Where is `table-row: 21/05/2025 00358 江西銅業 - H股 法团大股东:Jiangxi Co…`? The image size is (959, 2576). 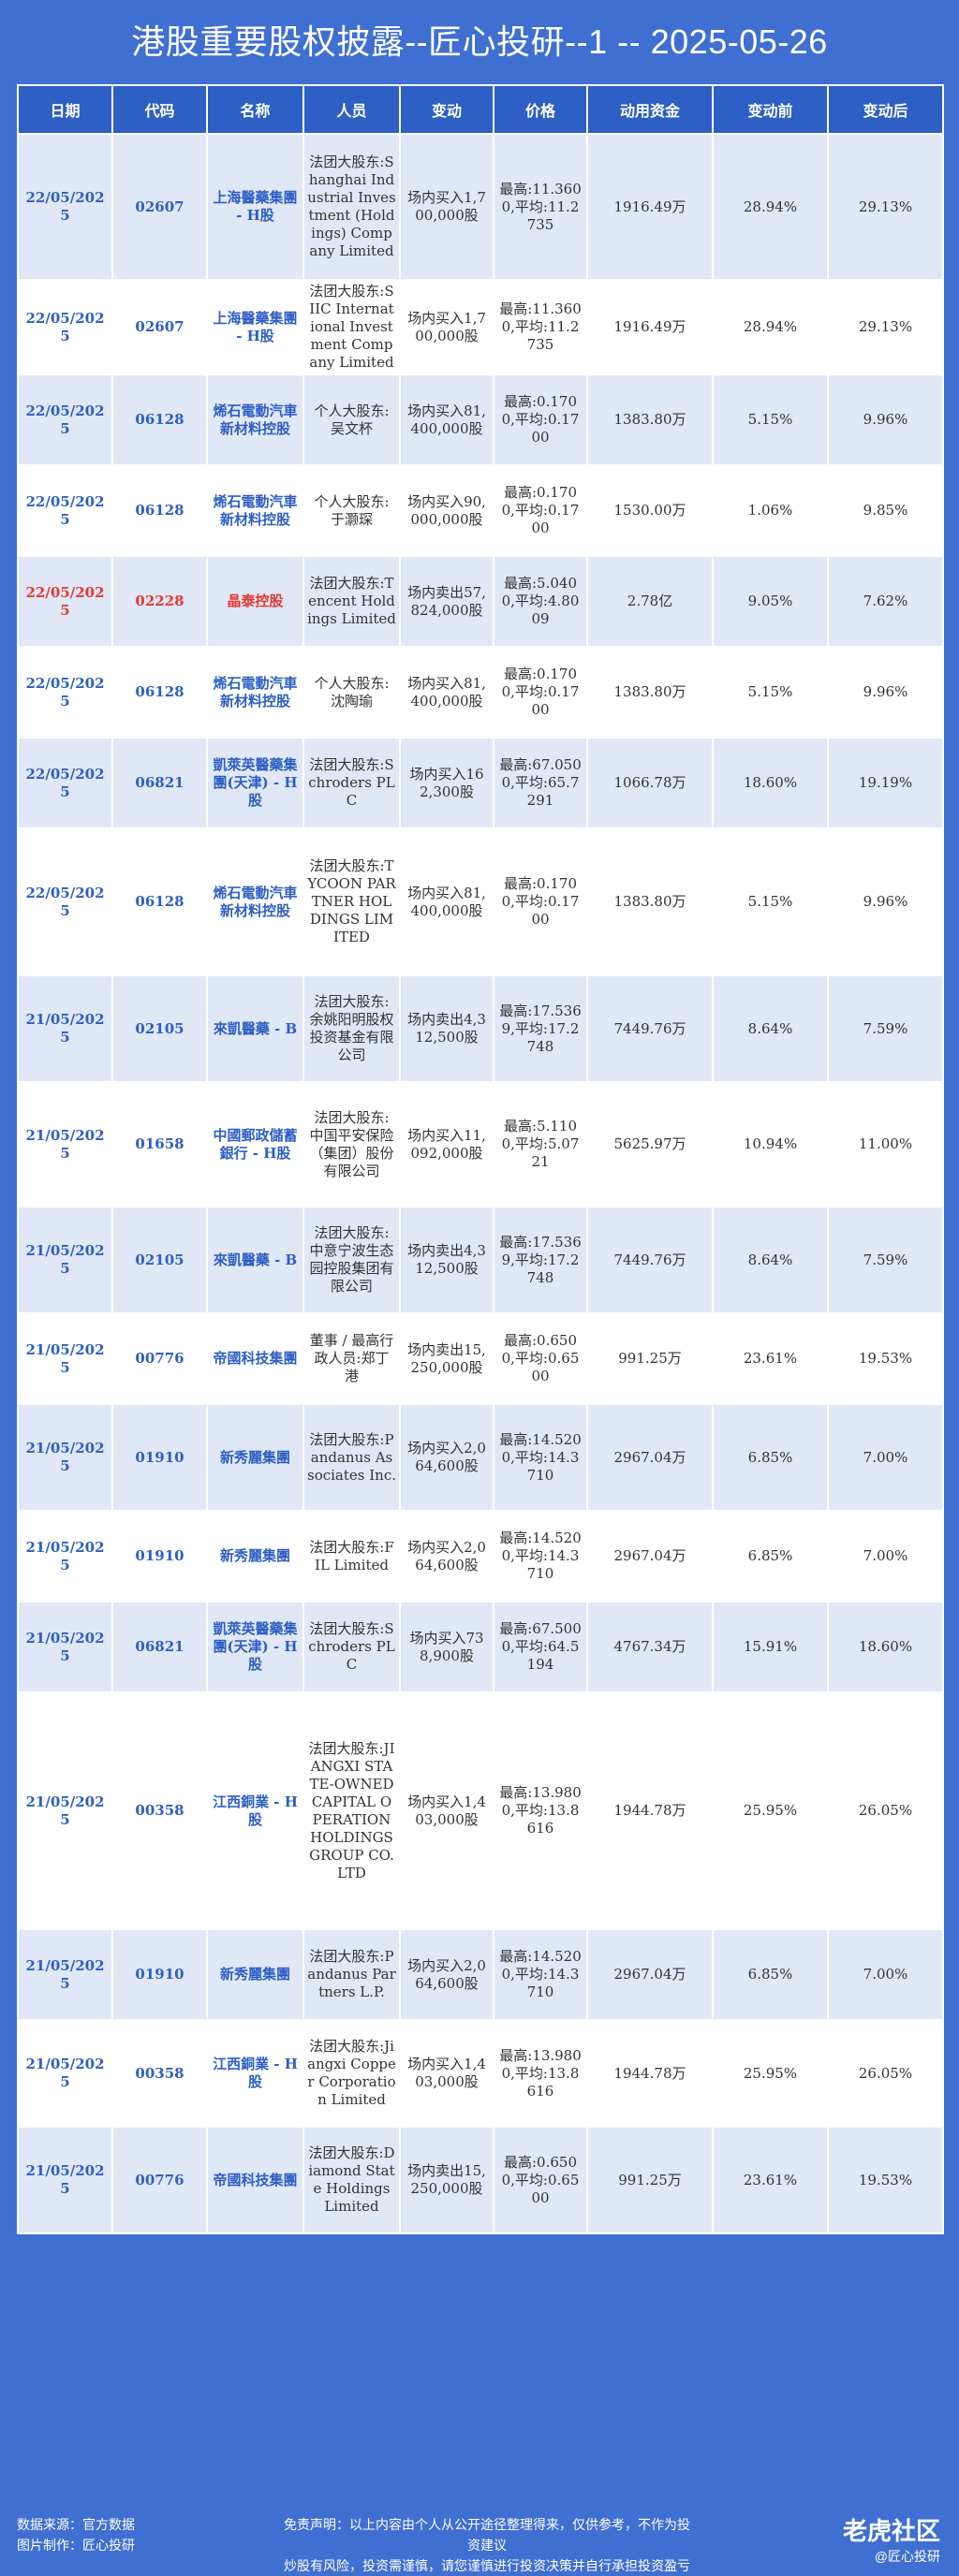 table-row: 21/05/2025 00358 江西銅業 - H股 法团大股东:Jiangxi Co… is located at coordinates (480, 2073).